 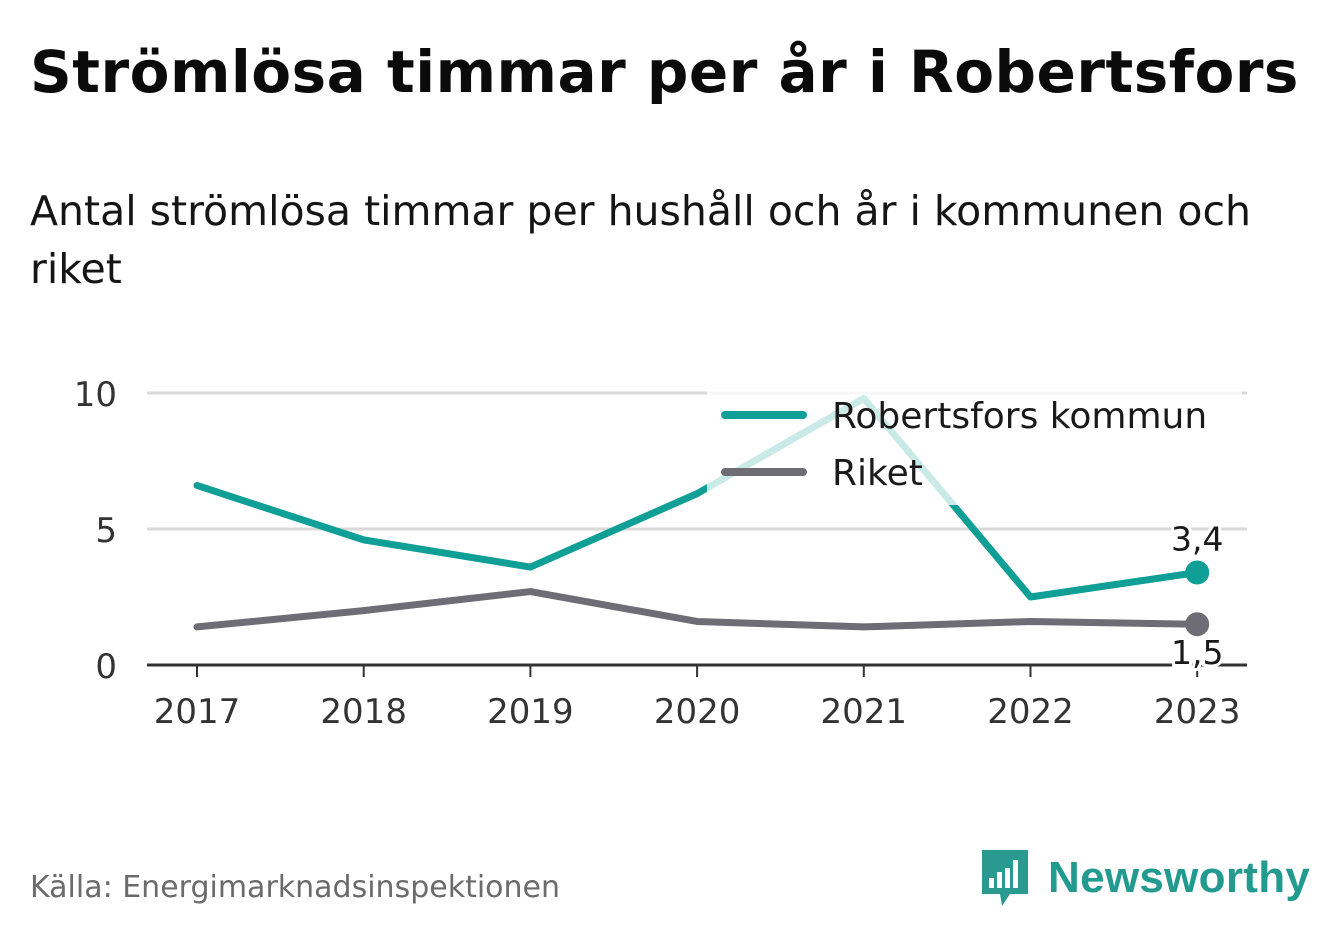 I want to click on end-labels: 3,4 1,5, so click(x=1197, y=596).